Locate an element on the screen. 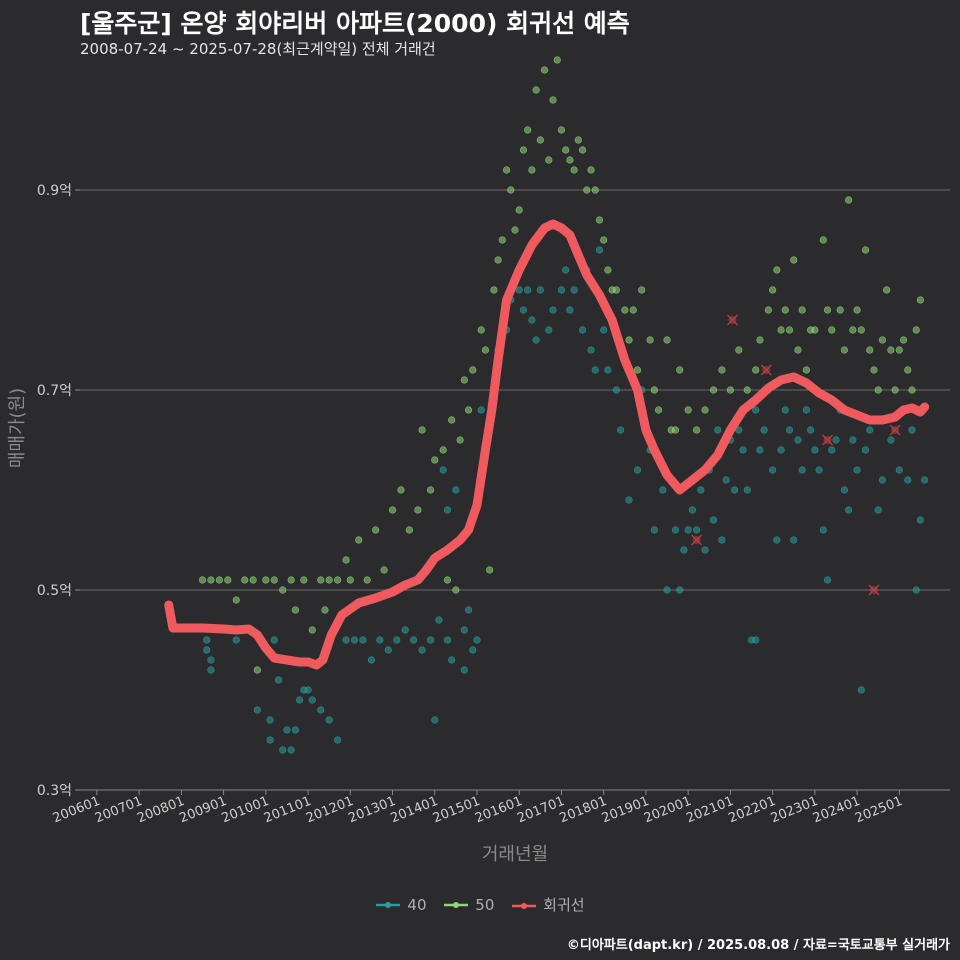 Image resolution: width=960 pixels, height=960 pixels. outlier-marks is located at coordinates (796, 455).